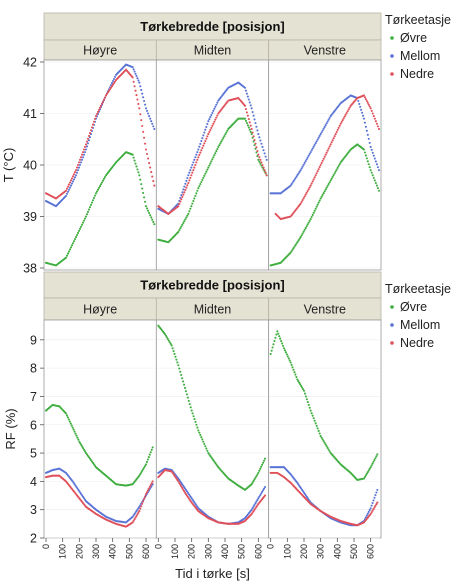  Describe the element at coordinates (324, 406) in the screenshot. I see `series-venstre-øvre` at that location.